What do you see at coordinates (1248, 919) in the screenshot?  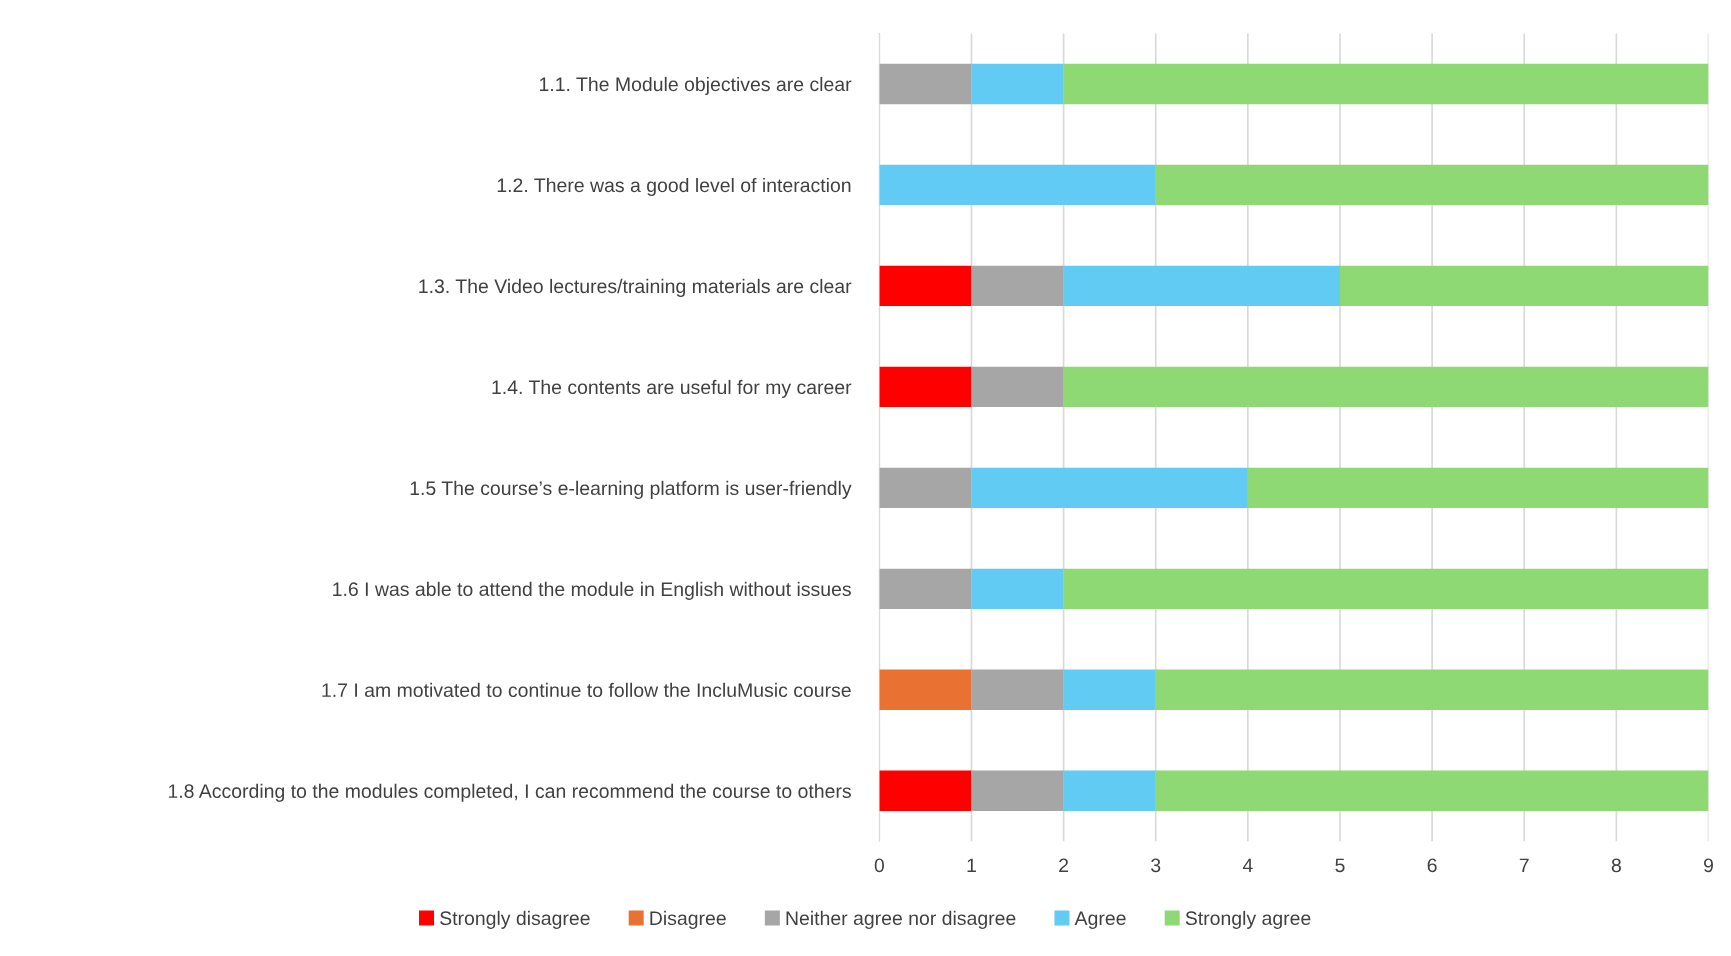 I see `legend-label: Strongly agree` at bounding box center [1248, 919].